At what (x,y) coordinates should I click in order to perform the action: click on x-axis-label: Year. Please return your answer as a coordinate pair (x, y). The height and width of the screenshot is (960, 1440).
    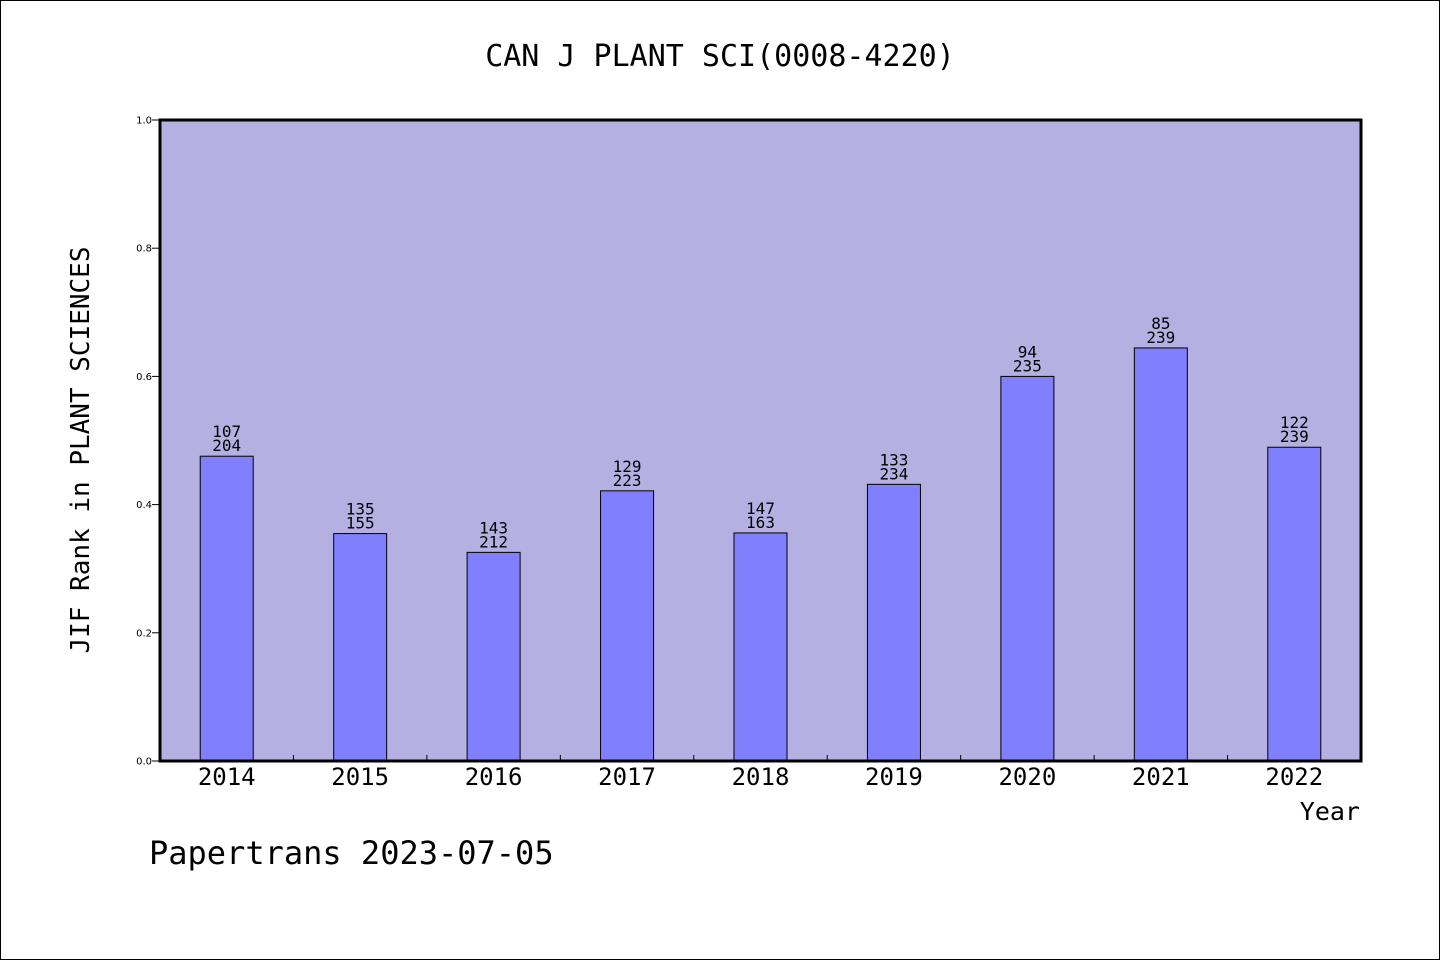
    Looking at the image, I should click on (1330, 811).